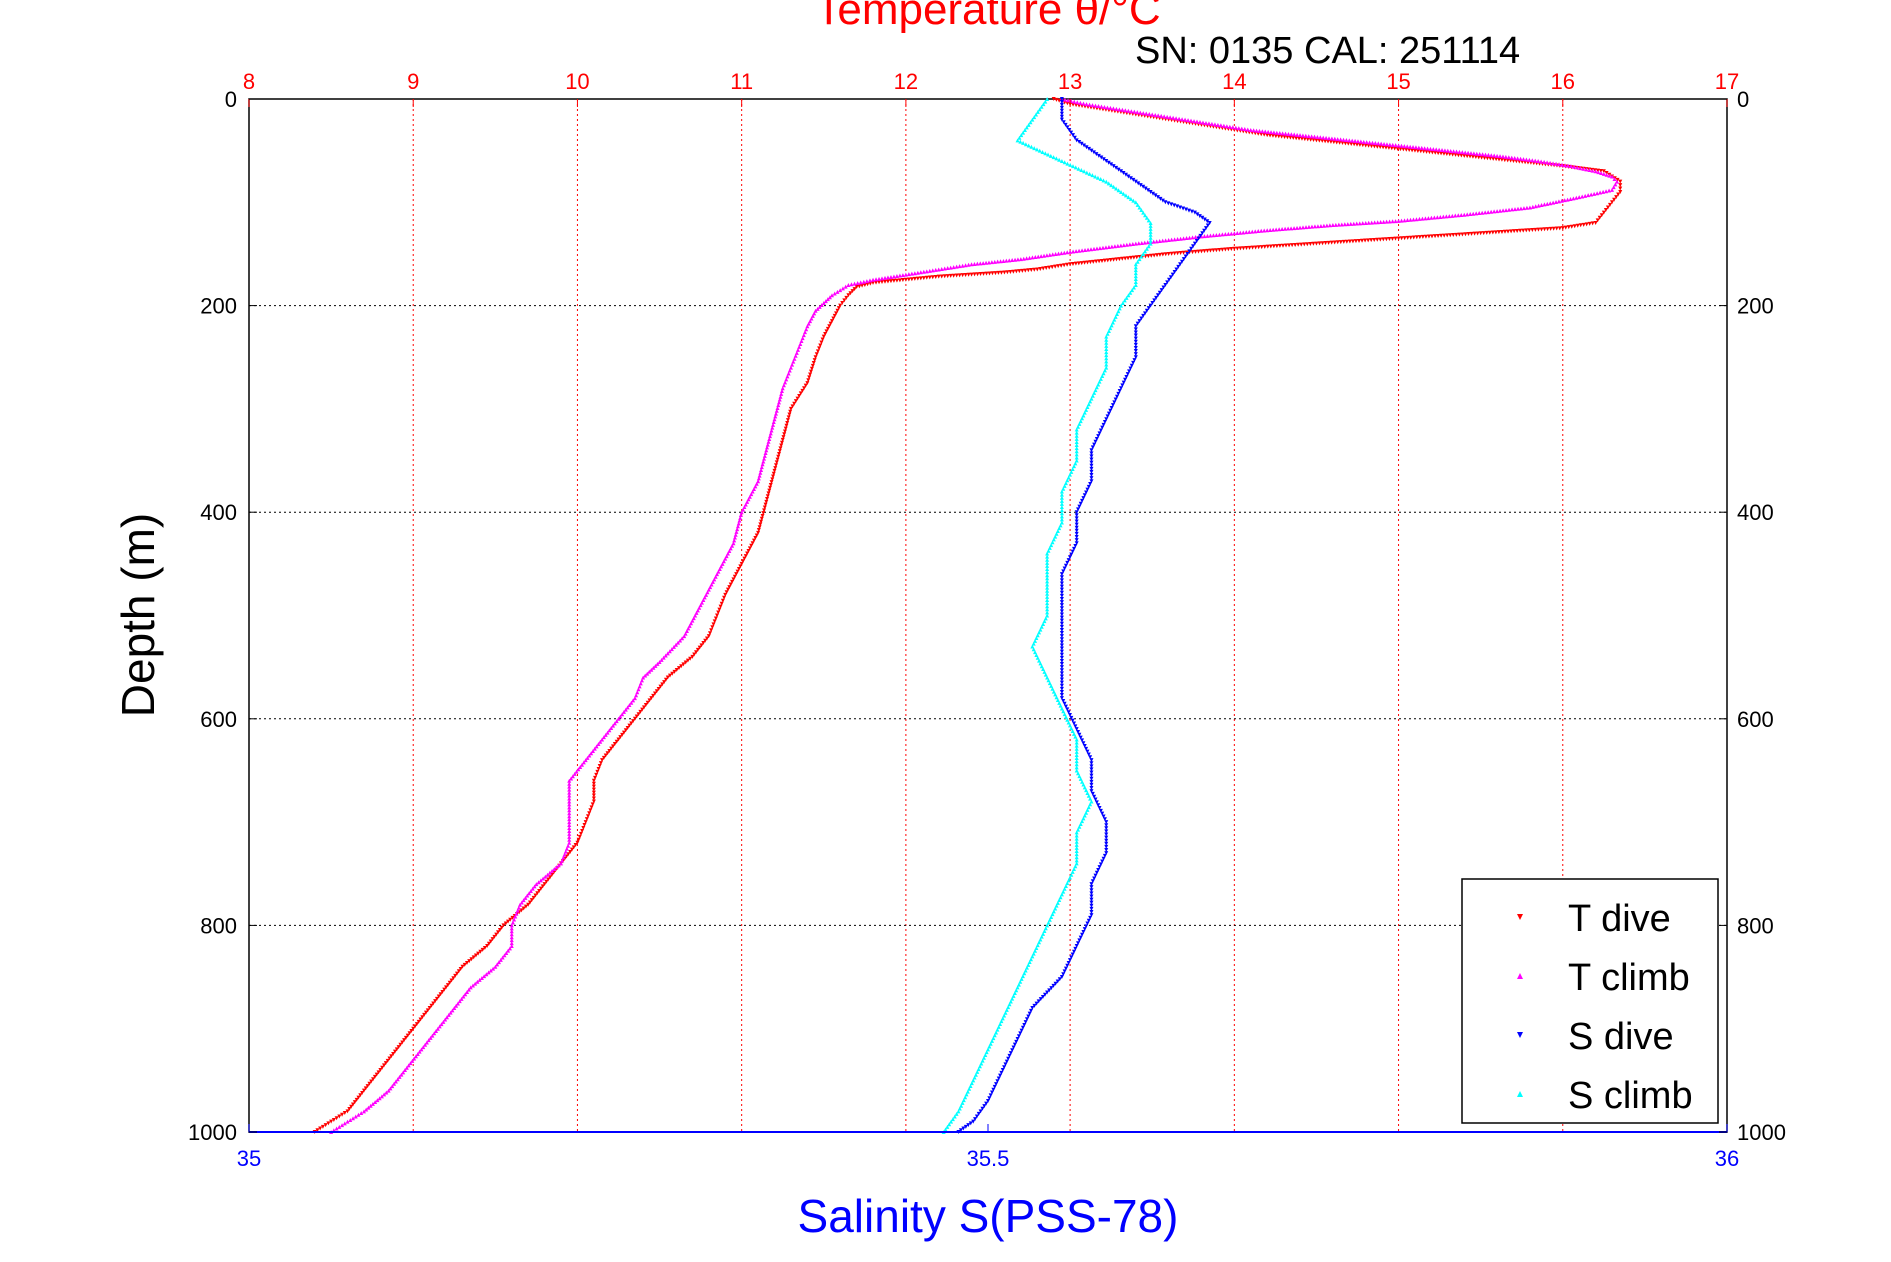 This screenshot has height=1262, width=1891. What do you see at coordinates (1234, 81) in the screenshot?
I see `temperature-tick-label: 14` at bounding box center [1234, 81].